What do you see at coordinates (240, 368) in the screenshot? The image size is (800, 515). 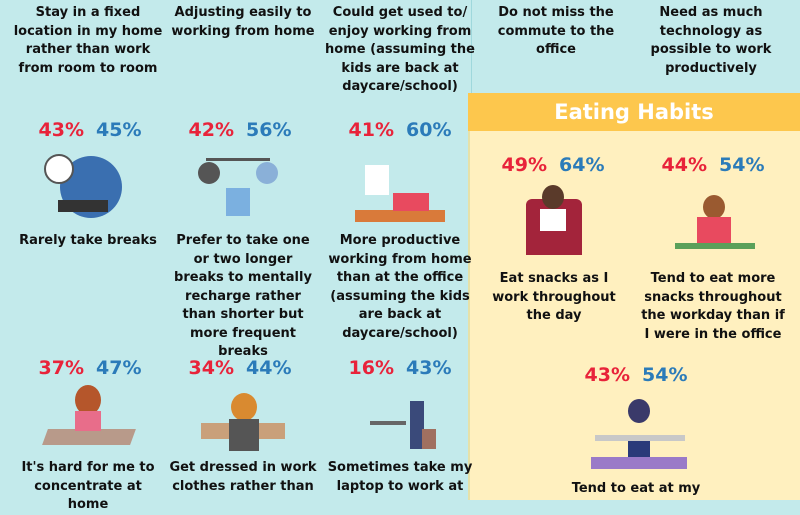 I see `stat-percentages: 34% 44%` at bounding box center [240, 368].